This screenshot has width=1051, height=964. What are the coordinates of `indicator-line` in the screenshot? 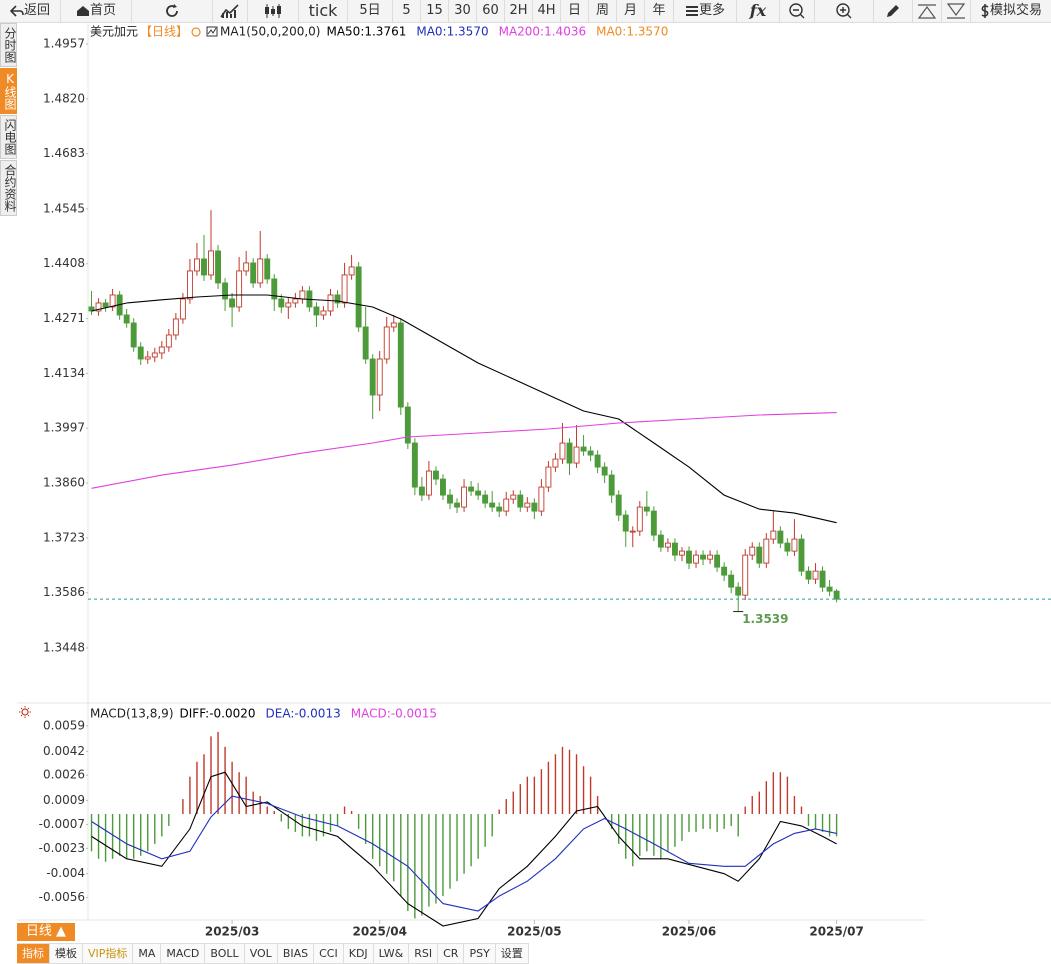 It's located at (464, 853).